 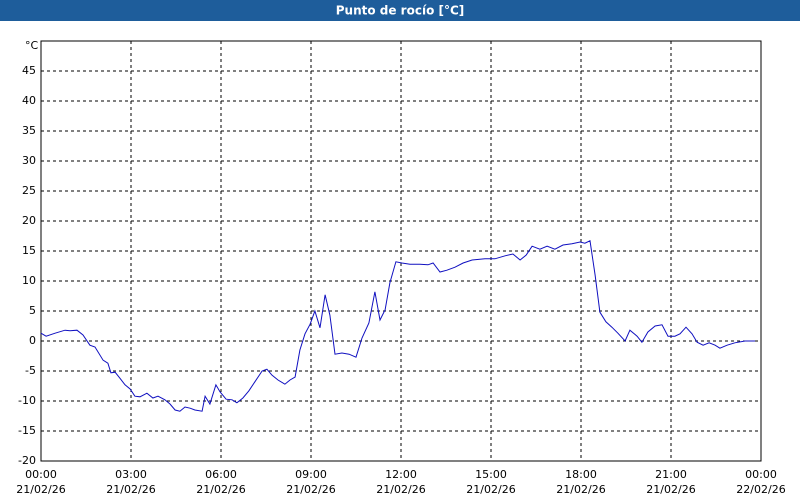 I want to click on y-tick-label: 35, so click(x=29, y=130).